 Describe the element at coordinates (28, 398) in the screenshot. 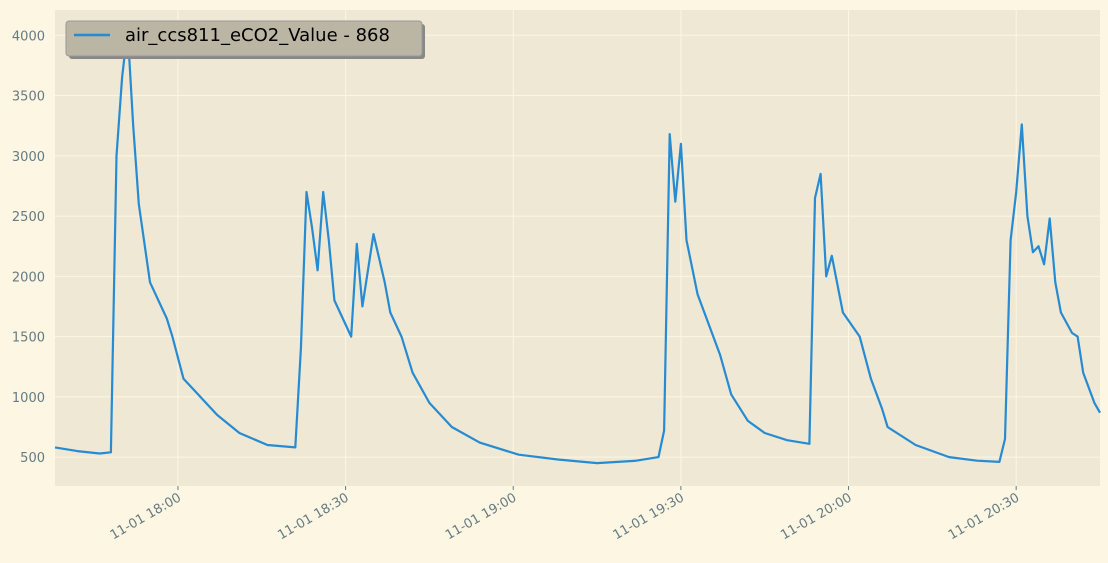

I see `y-tick-label: 1000` at that location.